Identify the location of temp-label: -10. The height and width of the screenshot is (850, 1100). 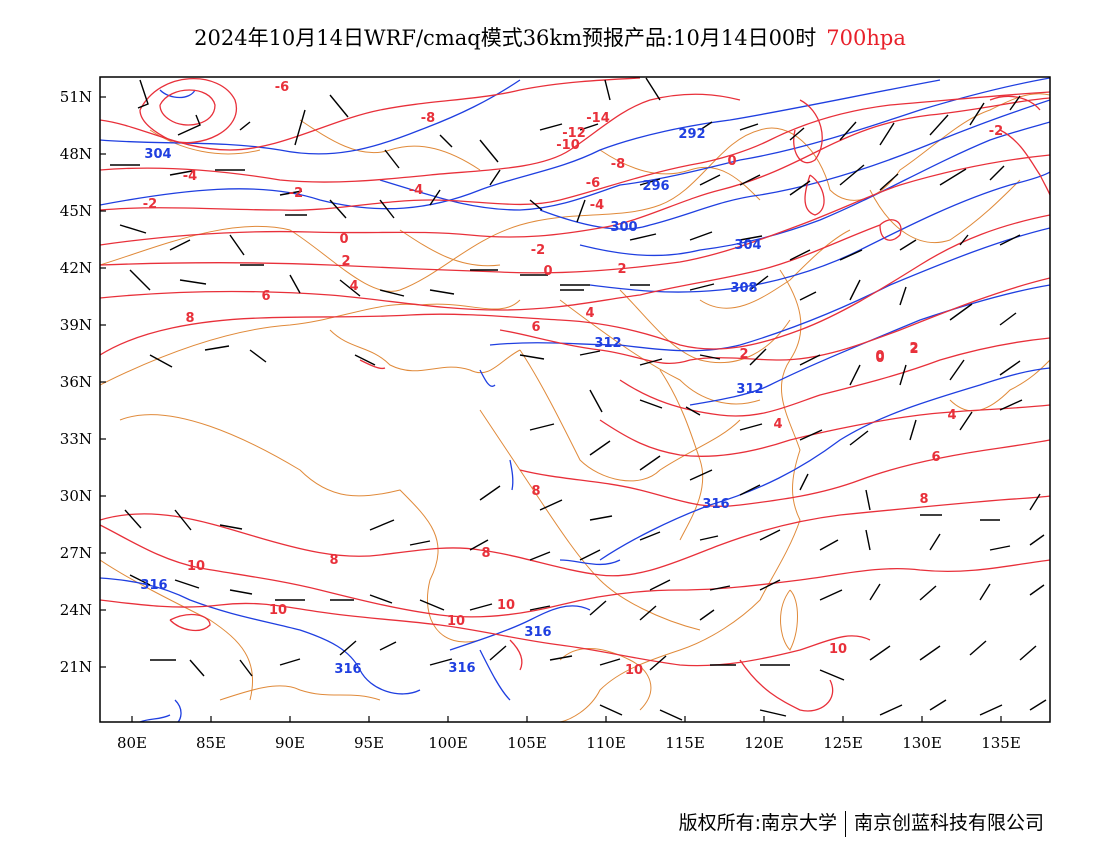
(568, 145).